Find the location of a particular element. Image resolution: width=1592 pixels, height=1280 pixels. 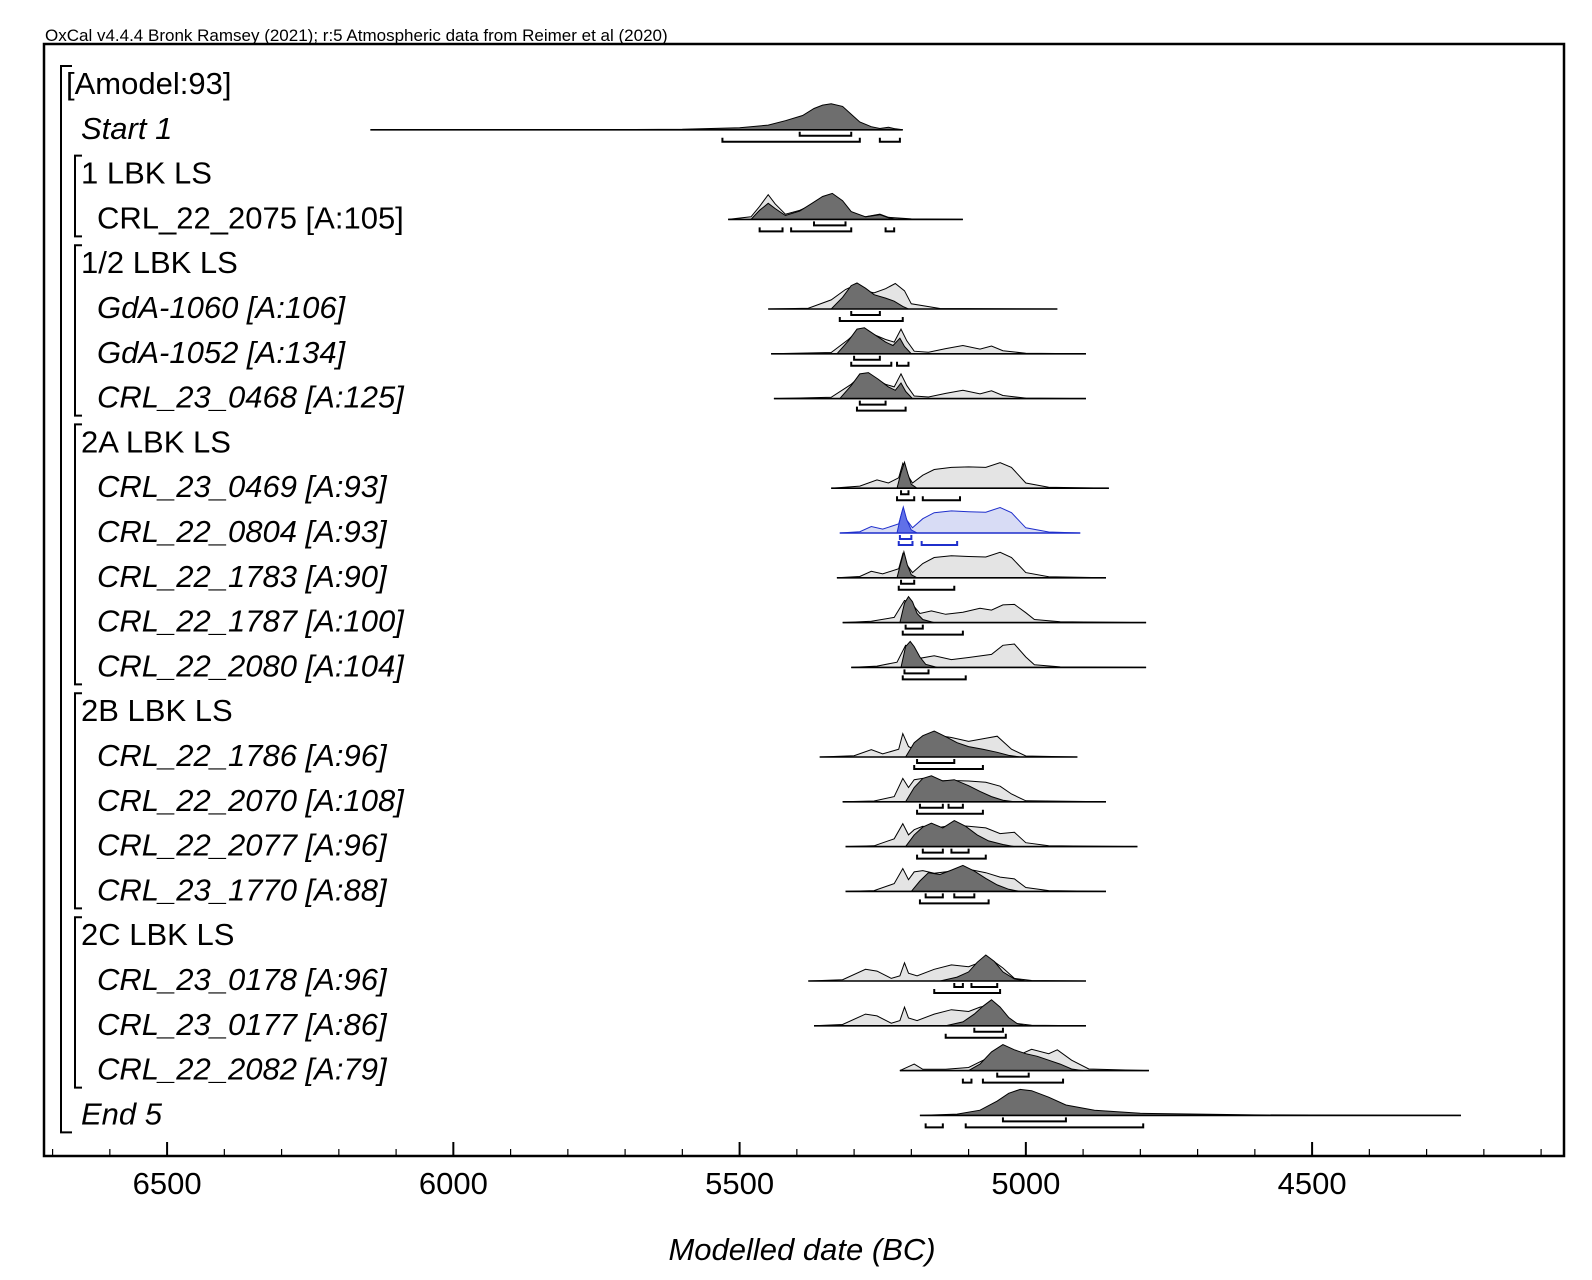

row-label: CRL_22_1787 [A:100] is located at coordinates (251, 621).